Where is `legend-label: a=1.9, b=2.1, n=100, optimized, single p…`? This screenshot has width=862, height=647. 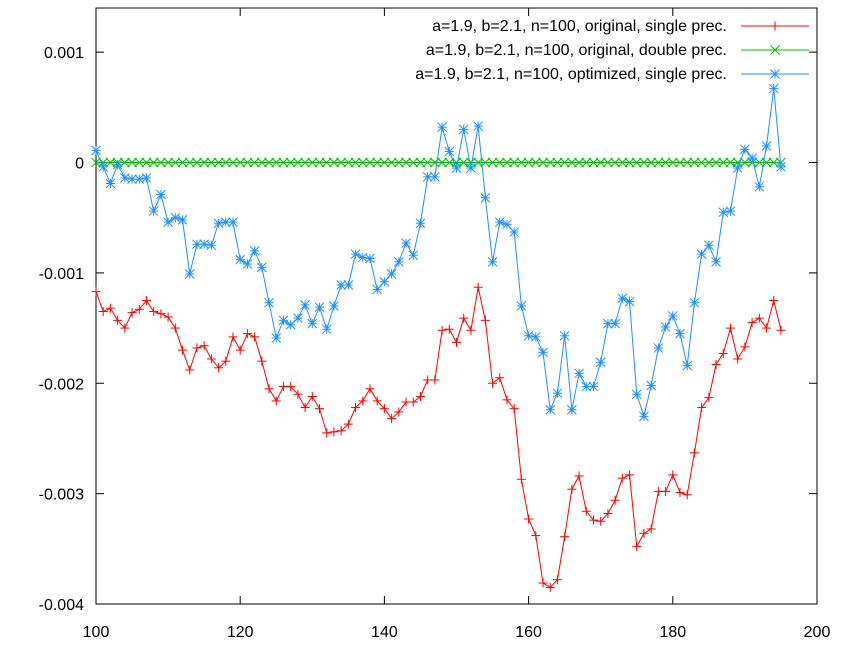 legend-label: a=1.9, b=2.1, n=100, optimized, single p… is located at coordinates (571, 74).